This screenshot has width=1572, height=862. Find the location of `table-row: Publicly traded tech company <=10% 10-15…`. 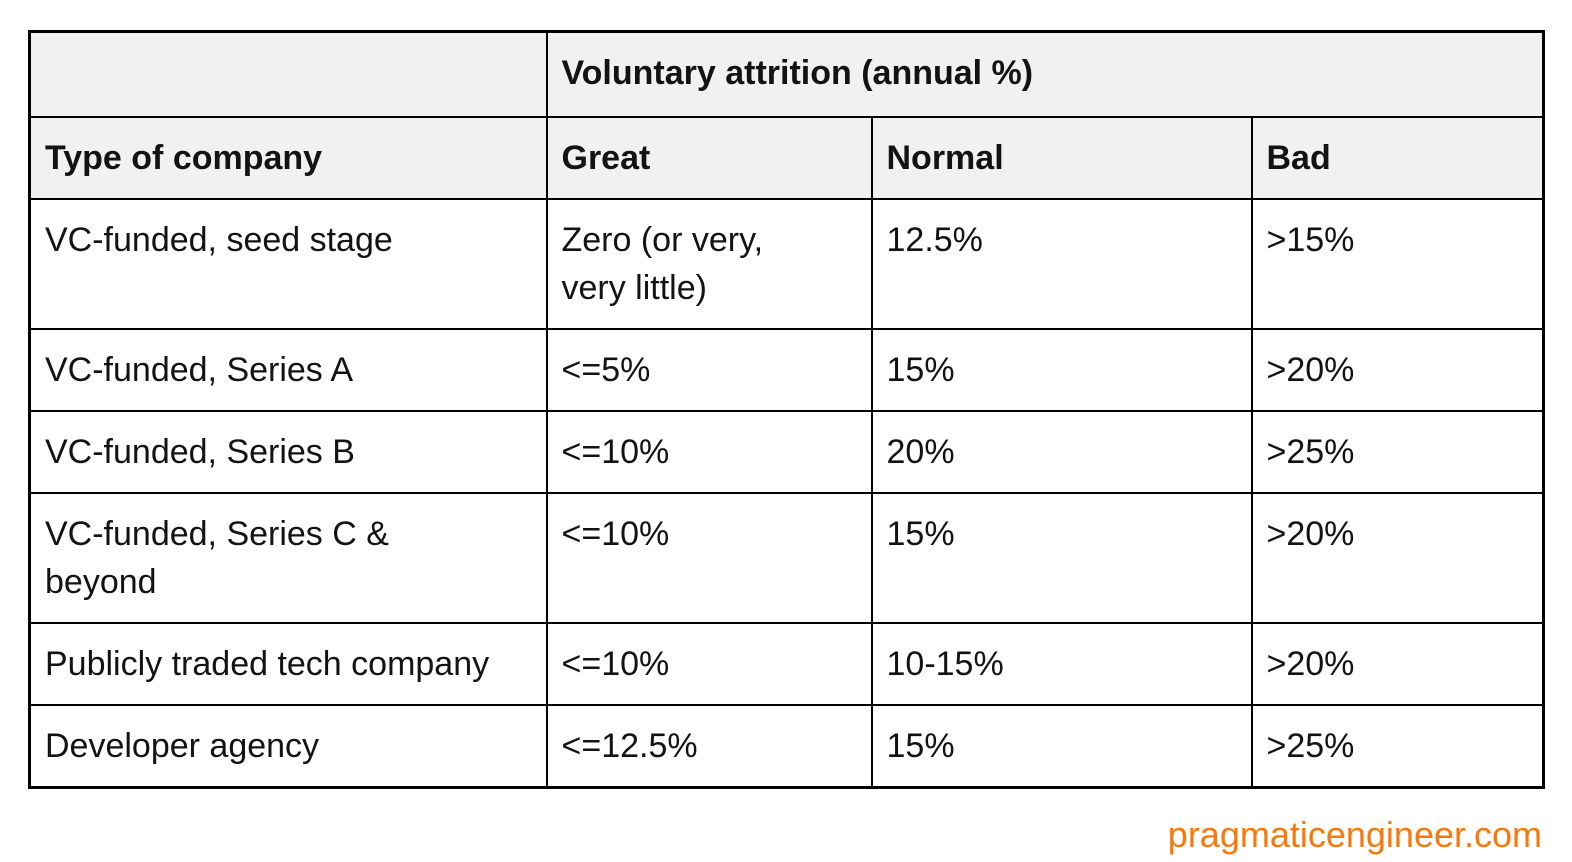

table-row: Publicly traded tech company <=10% 10-15… is located at coordinates (786, 663).